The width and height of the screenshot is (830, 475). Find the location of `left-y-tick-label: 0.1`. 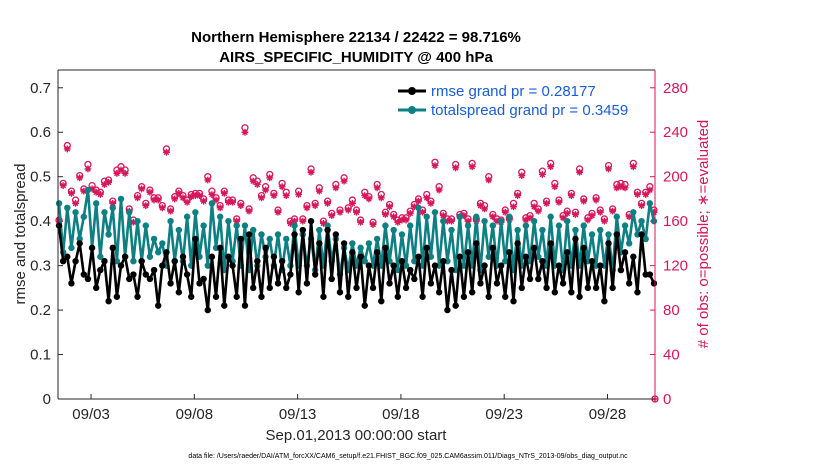

left-y-tick-label: 0.1 is located at coordinates (40, 355).